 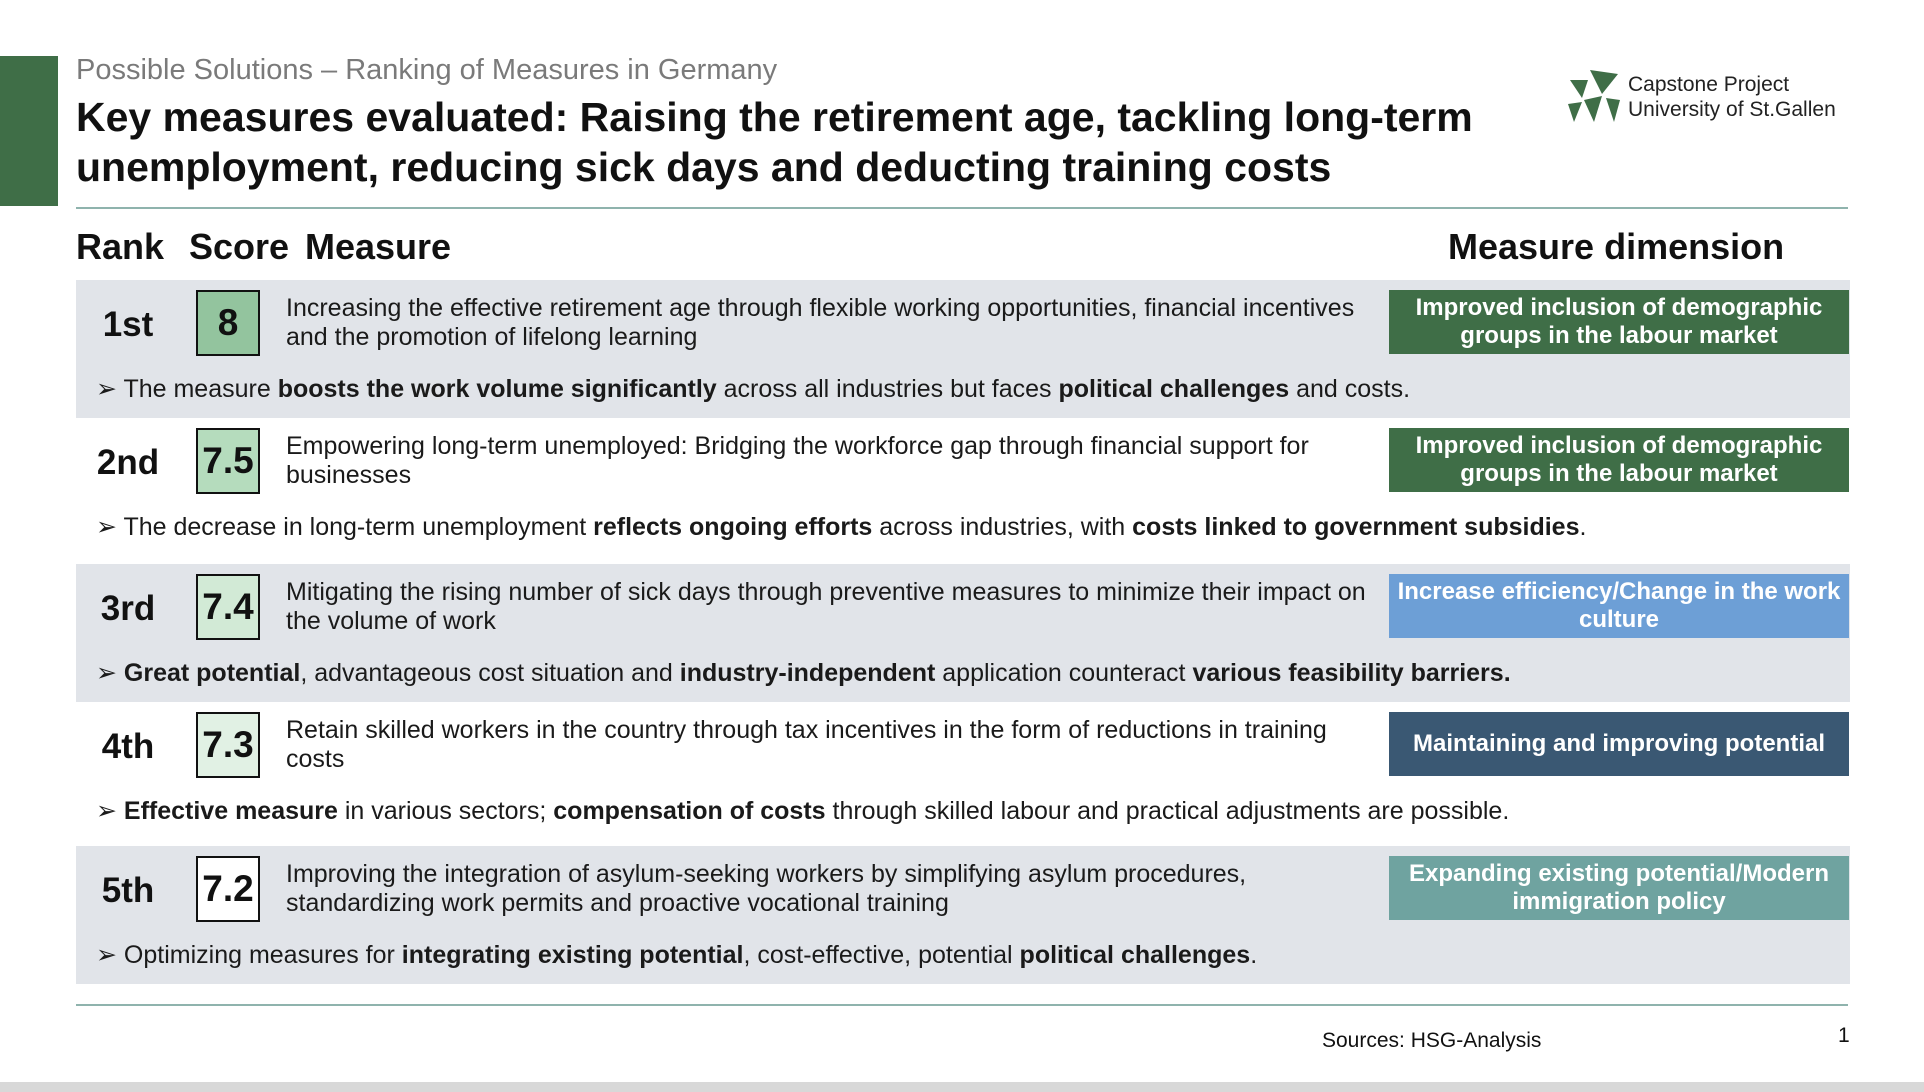 What do you see at coordinates (1432, 1040) in the screenshot?
I see `sources-note: Sources: HSG-Analysis` at bounding box center [1432, 1040].